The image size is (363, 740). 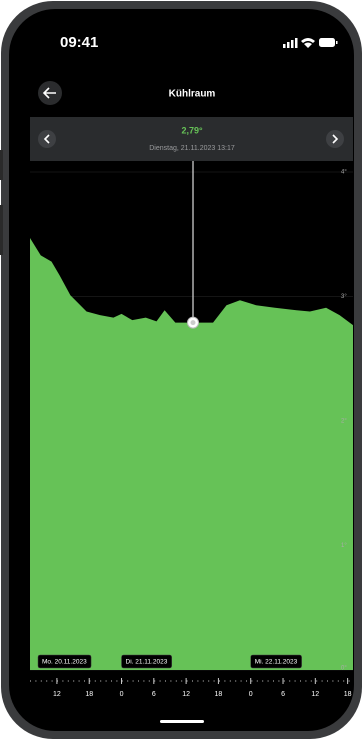 I want to click on selected-date: Dienstag, 21.11.2023 13:17, so click(x=192, y=148).